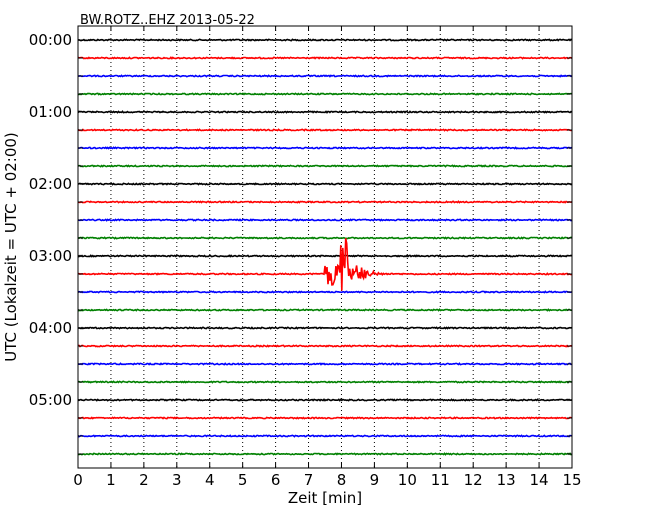 The width and height of the screenshot is (650, 520). Describe the element at coordinates (50, 400) in the screenshot. I see `y-tick-label: 05:00` at that location.